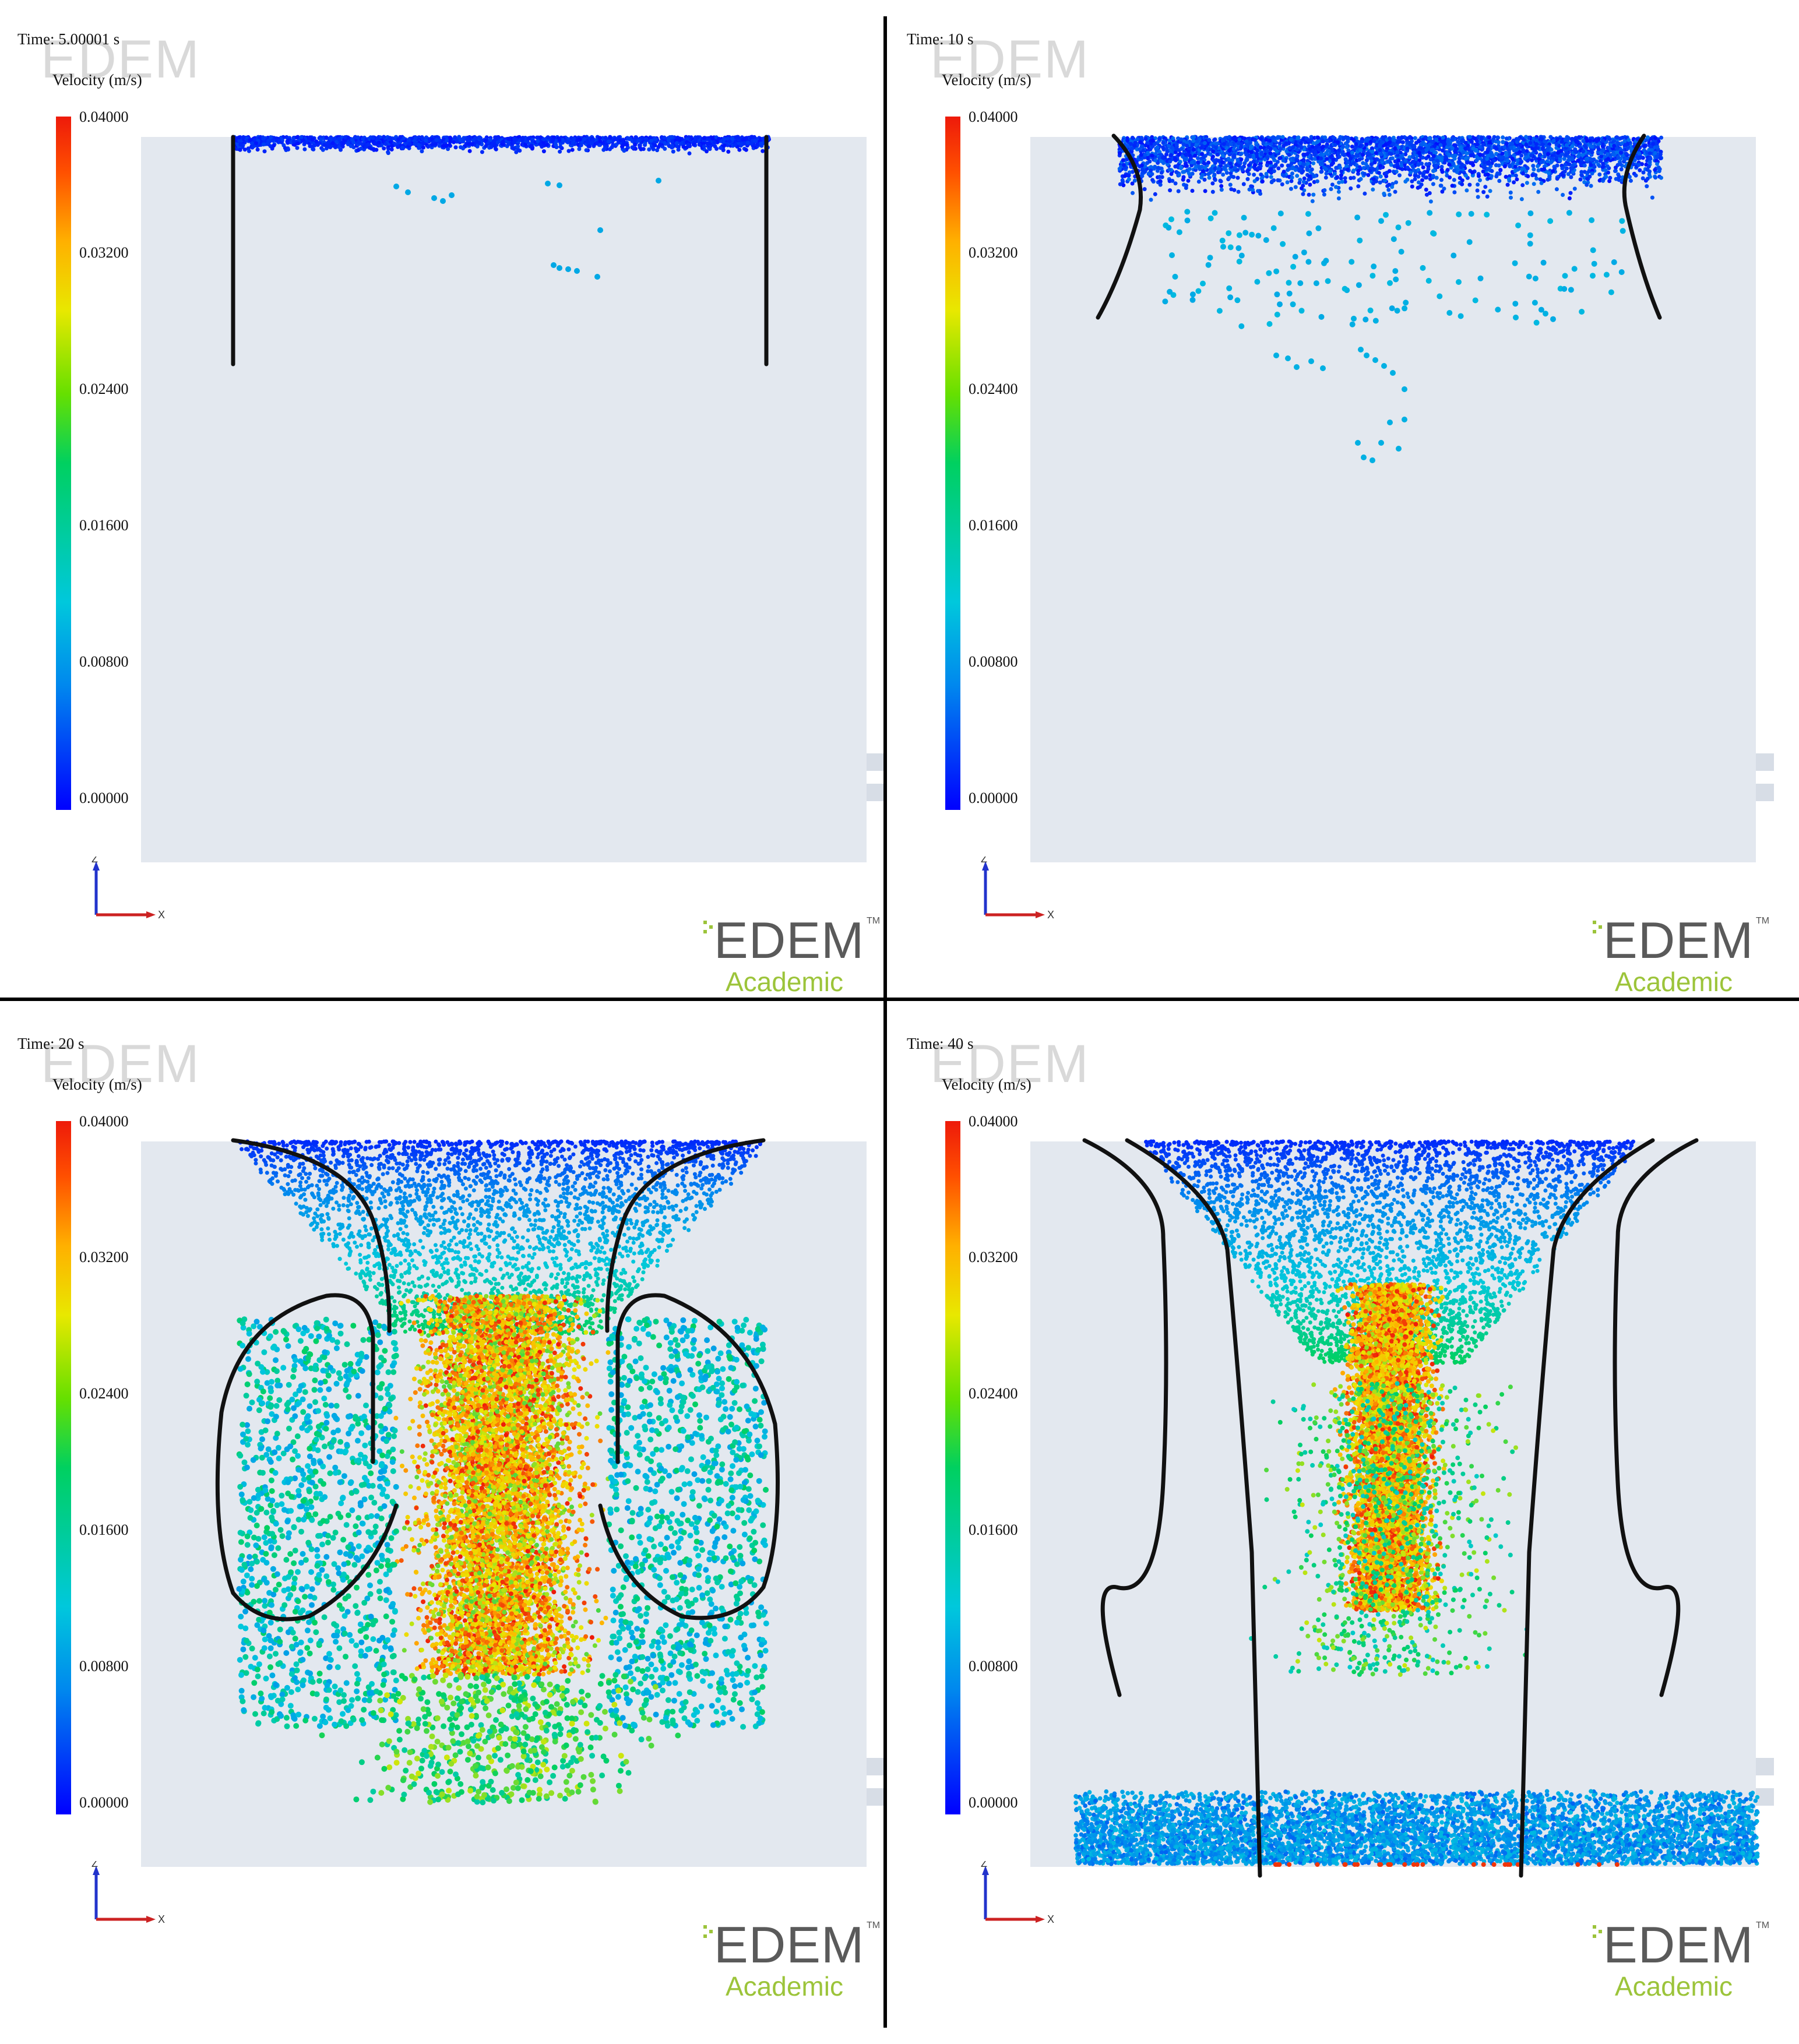  Describe the element at coordinates (708, 927) in the screenshot. I see `logo-dots-icon` at that location.